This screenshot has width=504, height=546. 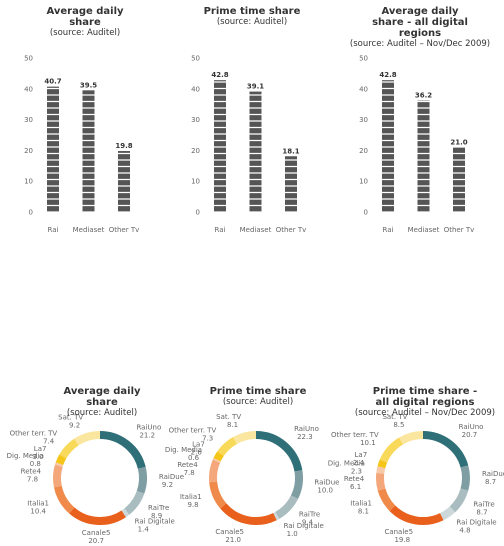 What do you see at coordinates (219, 75) in the screenshot?
I see `value-label: 42.8` at bounding box center [219, 75].